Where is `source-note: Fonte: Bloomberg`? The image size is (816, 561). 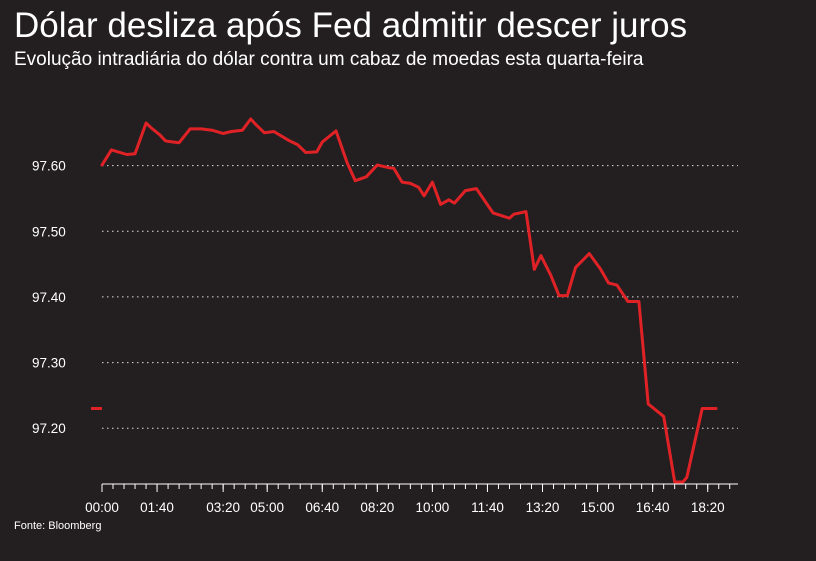
source-note: Fonte: Bloomberg is located at coordinates (58, 526).